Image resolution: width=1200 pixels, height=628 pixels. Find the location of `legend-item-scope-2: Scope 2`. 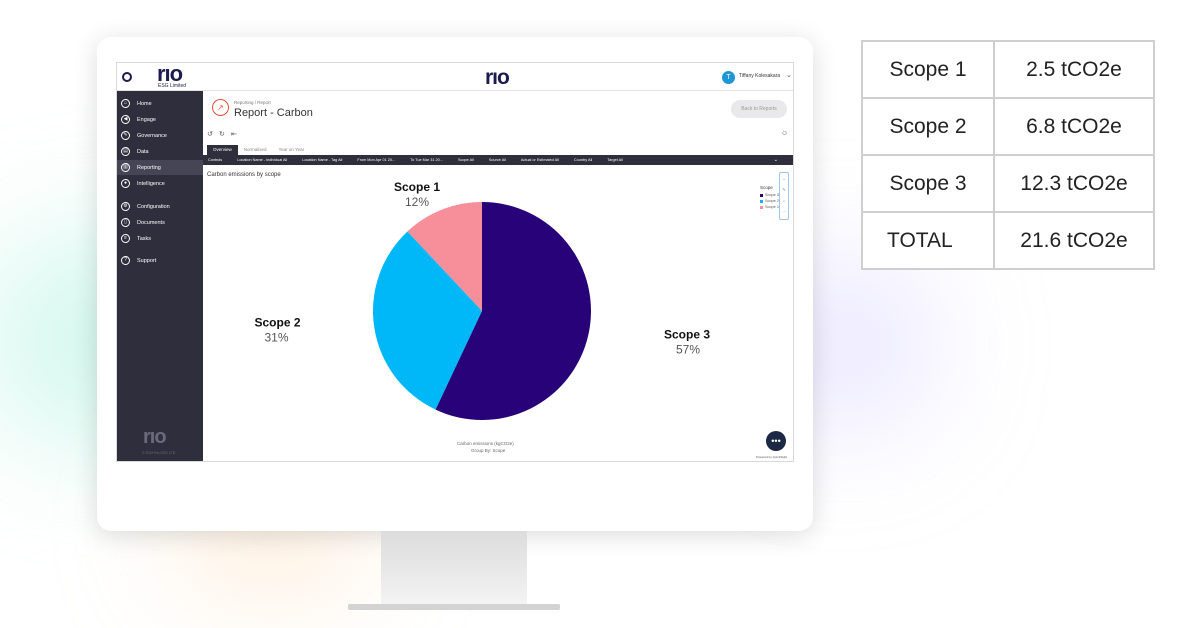

legend-item-scope-2: Scope 2 is located at coordinates (769, 201).